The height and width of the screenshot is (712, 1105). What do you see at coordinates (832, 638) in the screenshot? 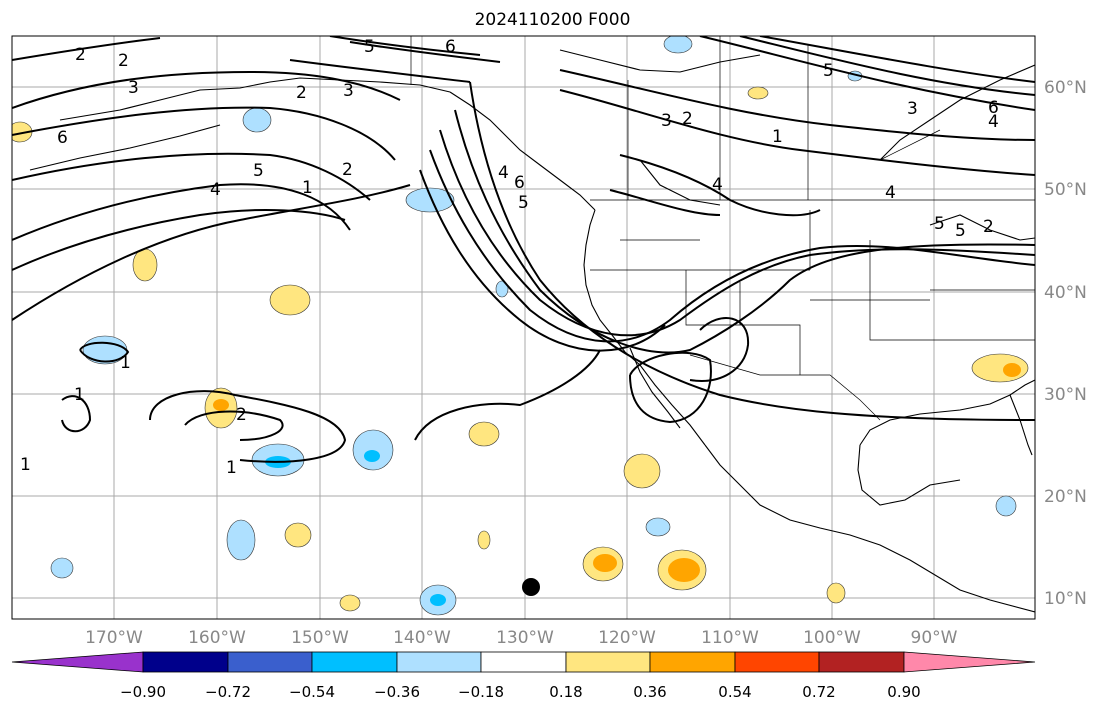
I see `lon-label: 100°W` at bounding box center [832, 638].